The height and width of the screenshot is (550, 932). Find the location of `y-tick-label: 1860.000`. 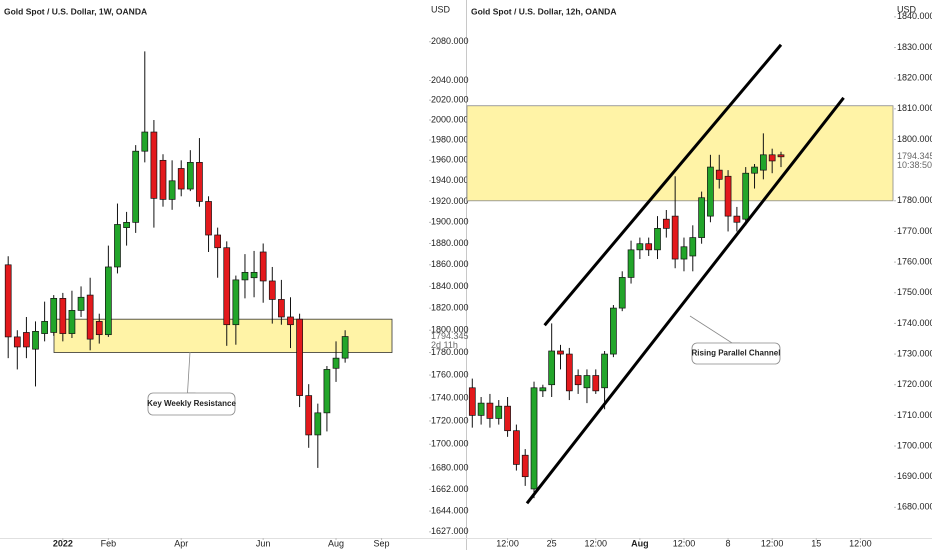

y-tick-label: 1860.000 is located at coordinates (450, 264).